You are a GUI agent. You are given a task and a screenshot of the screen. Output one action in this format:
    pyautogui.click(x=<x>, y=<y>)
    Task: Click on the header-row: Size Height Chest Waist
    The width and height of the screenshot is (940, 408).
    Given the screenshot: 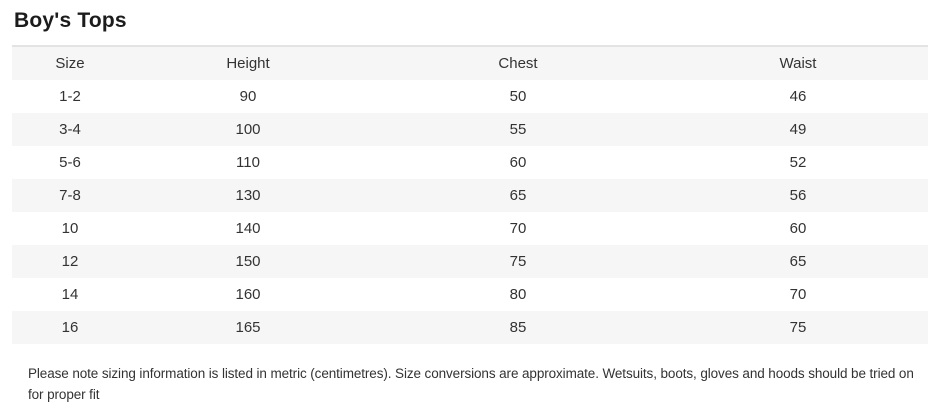 What is the action you would take?
    pyautogui.click(x=470, y=63)
    